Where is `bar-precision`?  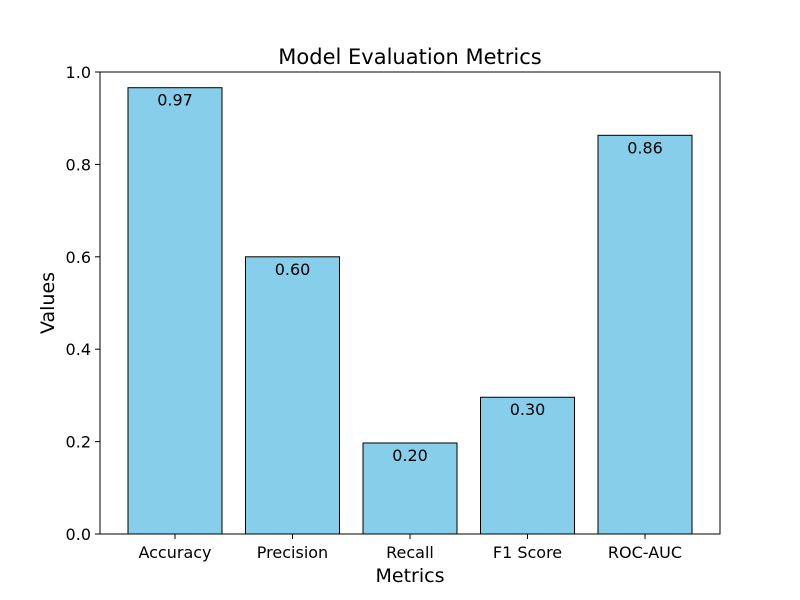
bar-precision is located at coordinates (292, 395).